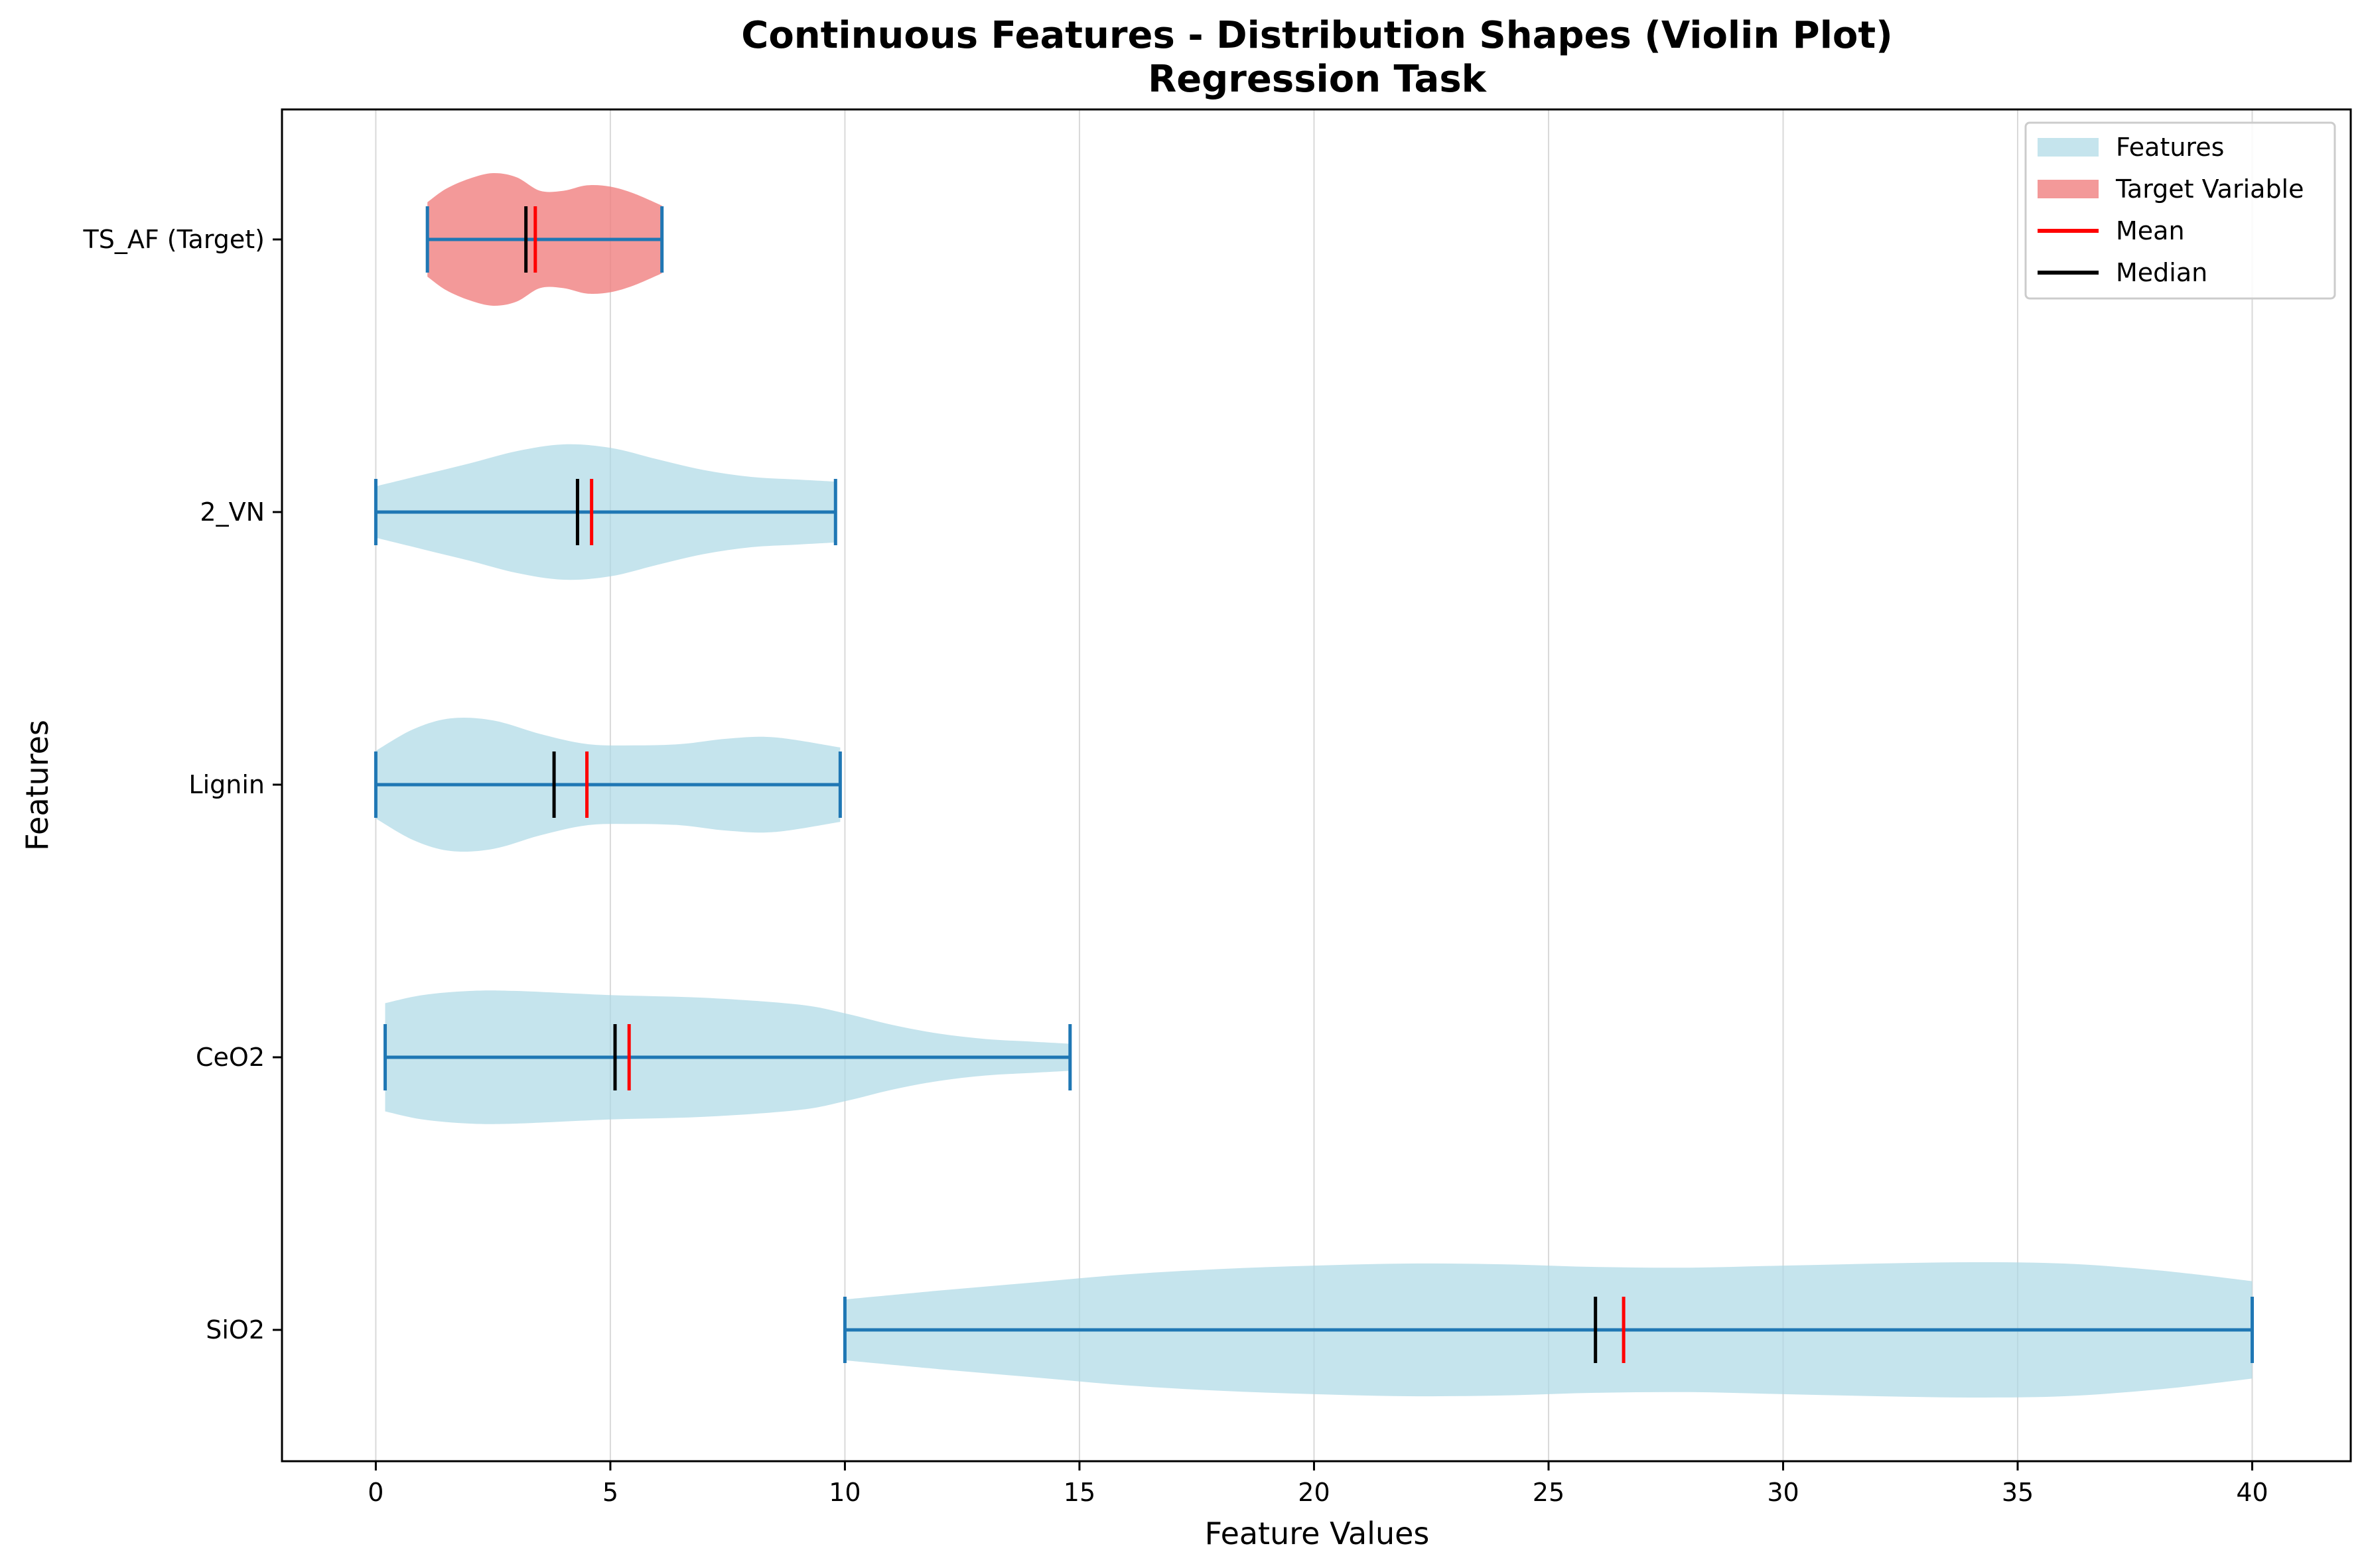  I want to click on y-axis-ticks: TS_AF (Target) 2_VN Lignin CeO2 SiO2, so click(182, 785).